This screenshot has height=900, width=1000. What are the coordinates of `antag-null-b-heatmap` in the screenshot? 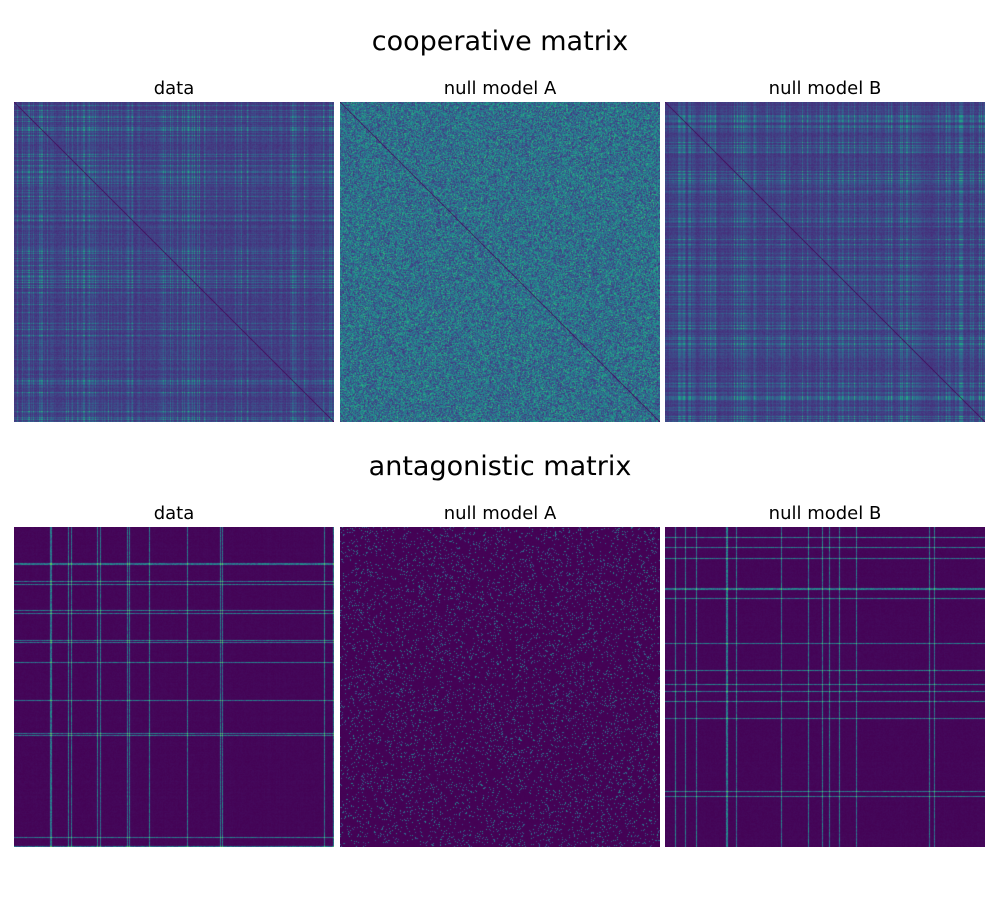 It's located at (825, 687).